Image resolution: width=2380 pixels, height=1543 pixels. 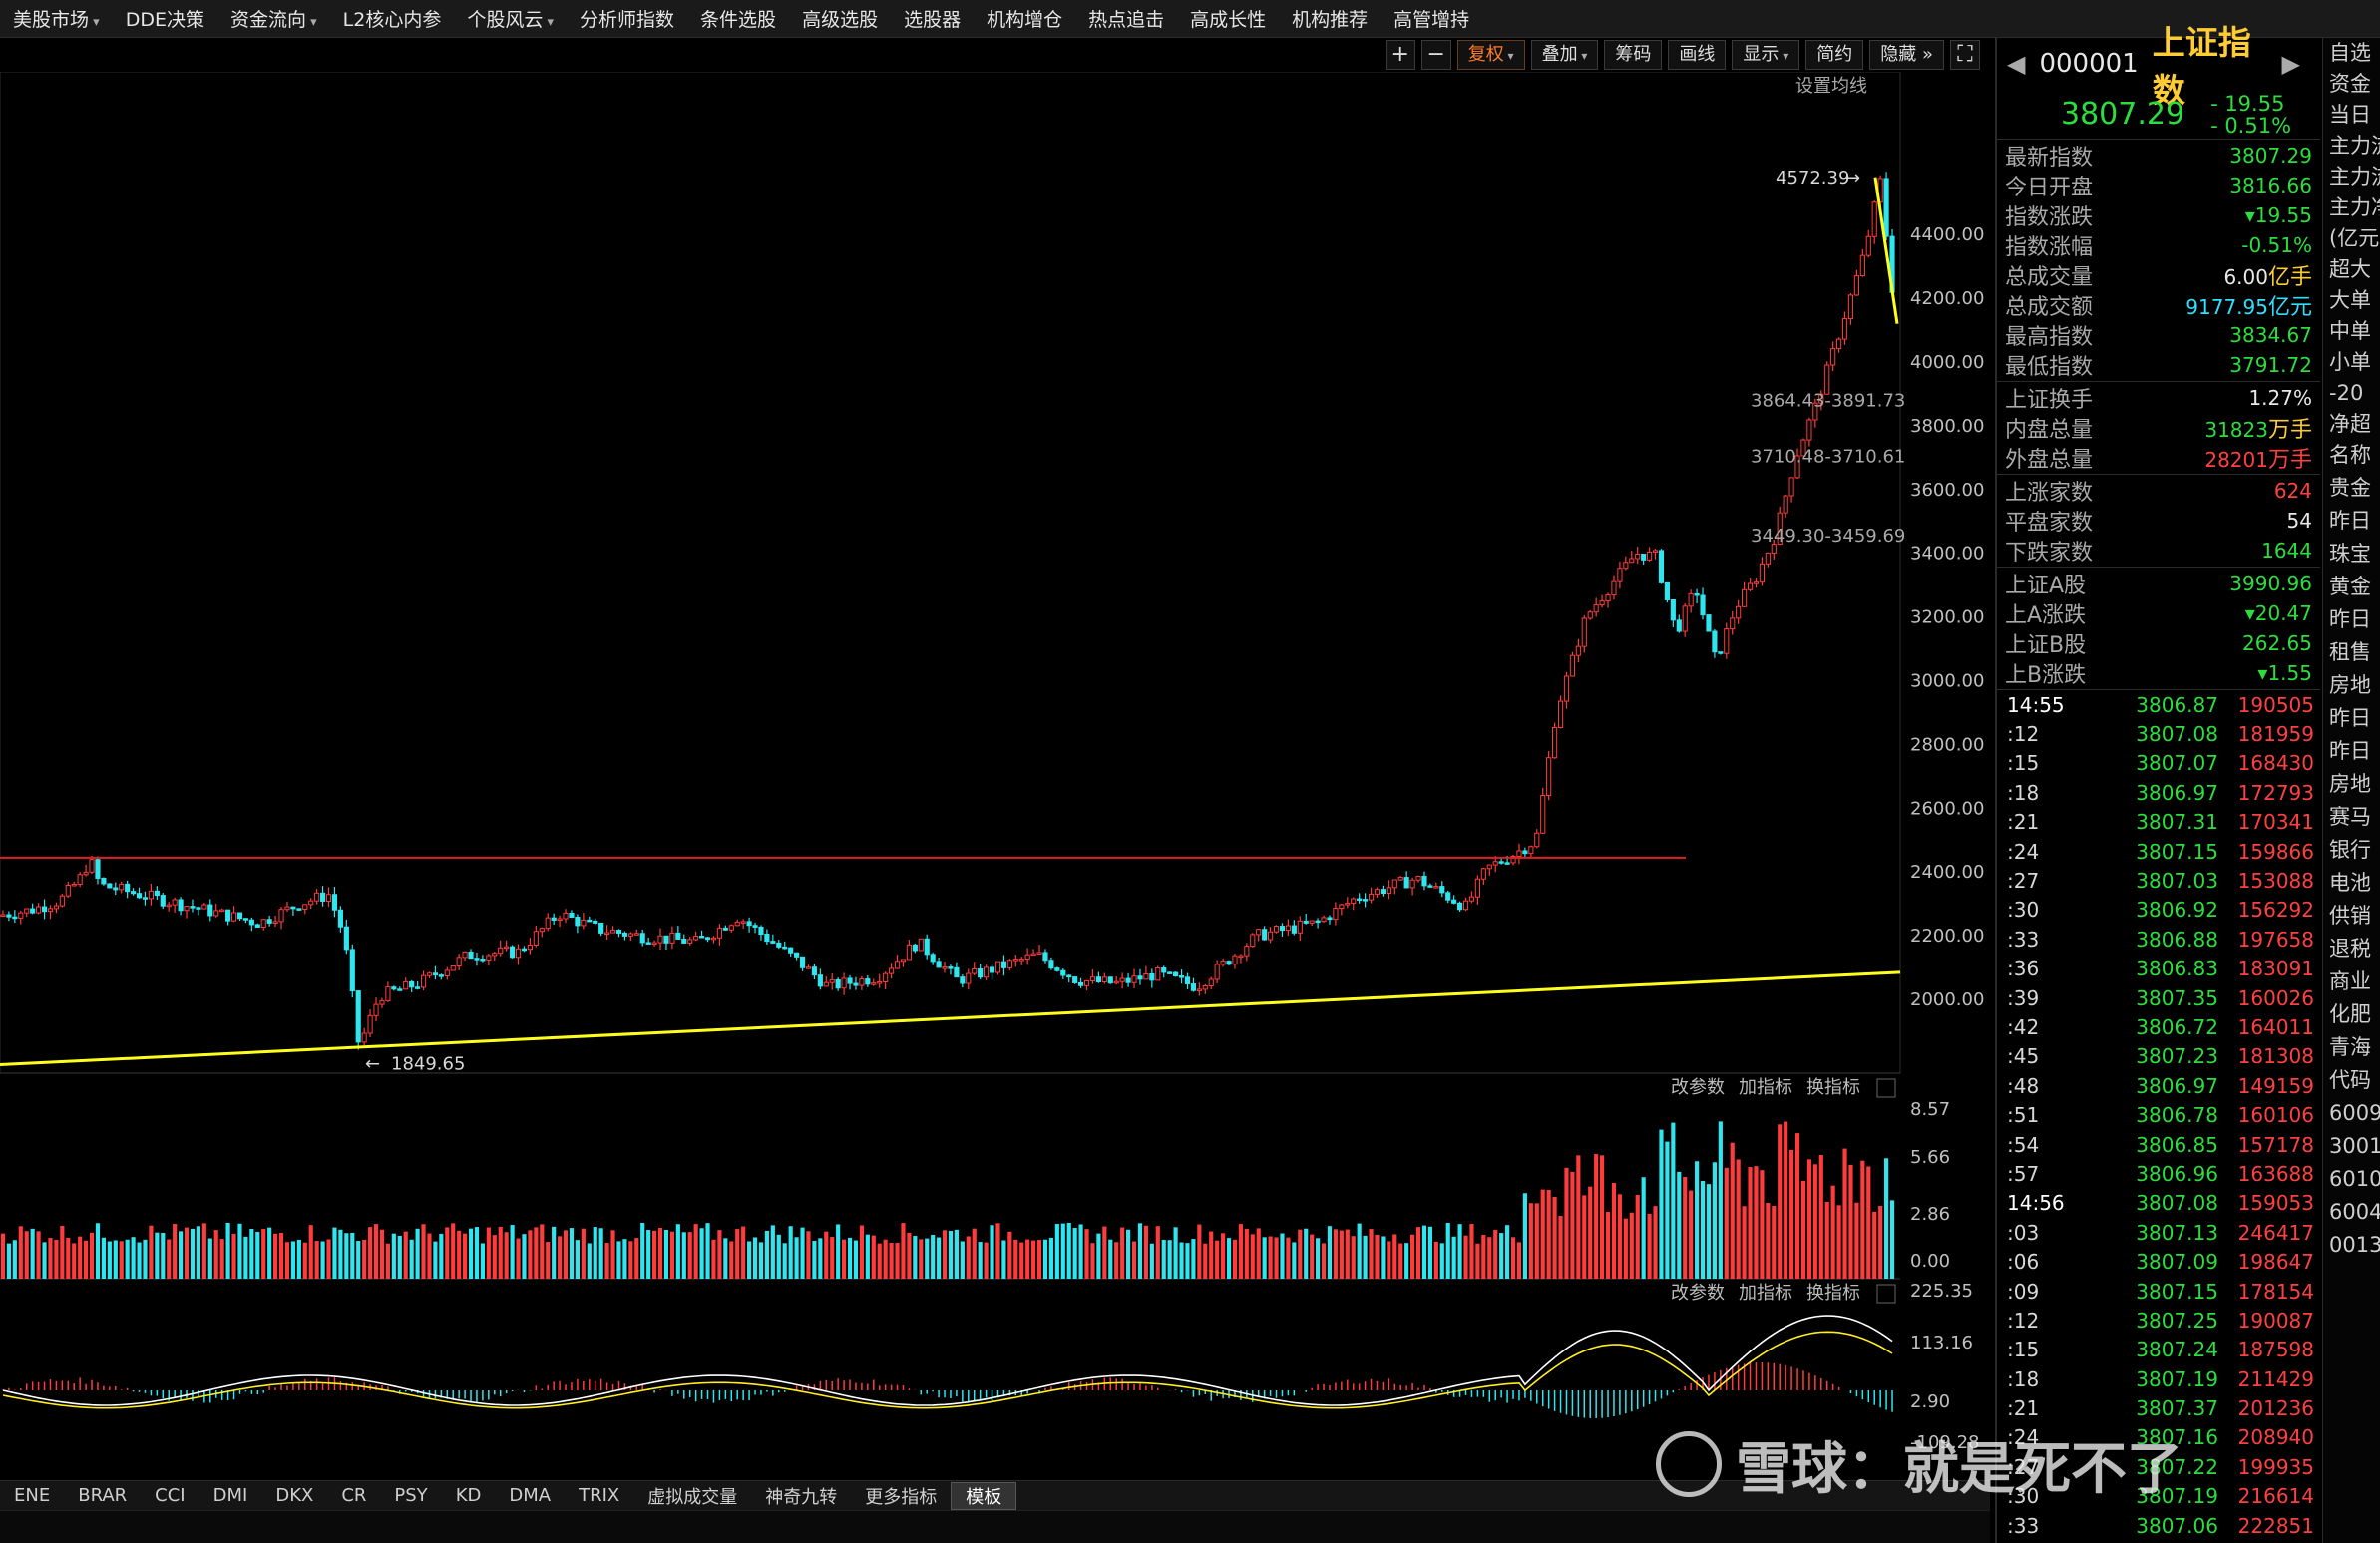 What do you see at coordinates (164, 20) in the screenshot?
I see `menu-item: DDE决策` at bounding box center [164, 20].